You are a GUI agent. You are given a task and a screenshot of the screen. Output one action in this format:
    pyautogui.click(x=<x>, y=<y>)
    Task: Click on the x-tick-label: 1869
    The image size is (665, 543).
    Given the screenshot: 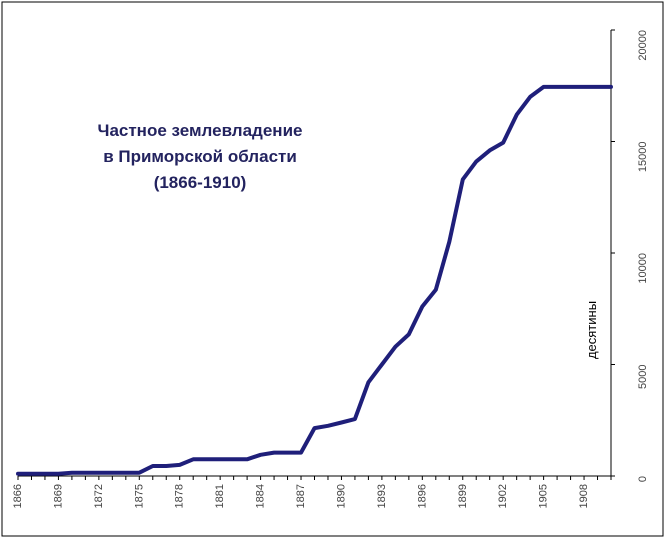 What is the action you would take?
    pyautogui.click(x=58, y=496)
    